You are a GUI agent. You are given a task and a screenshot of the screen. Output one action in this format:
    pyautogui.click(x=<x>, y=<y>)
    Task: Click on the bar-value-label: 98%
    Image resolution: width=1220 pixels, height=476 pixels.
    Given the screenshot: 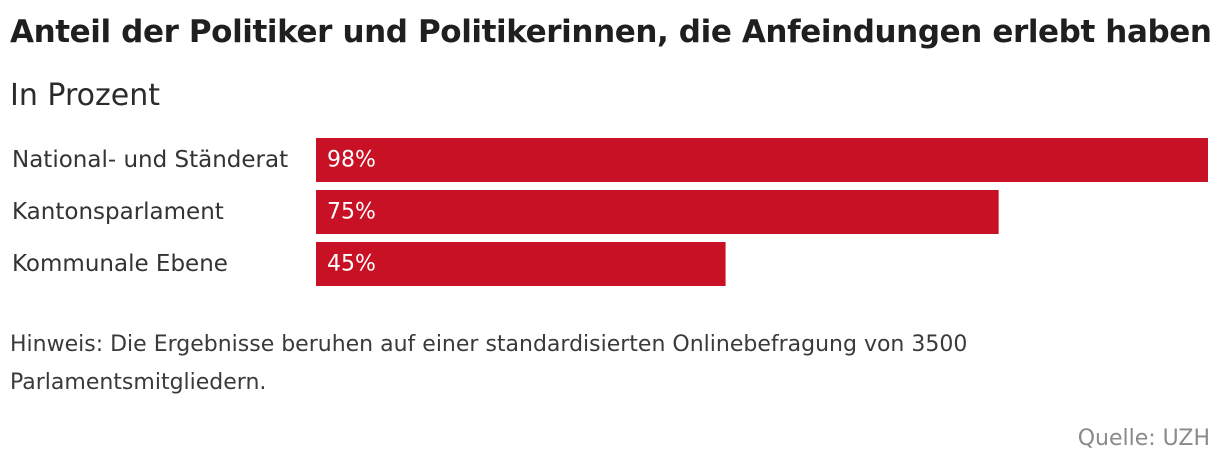 What is the action you would take?
    pyautogui.click(x=351, y=160)
    